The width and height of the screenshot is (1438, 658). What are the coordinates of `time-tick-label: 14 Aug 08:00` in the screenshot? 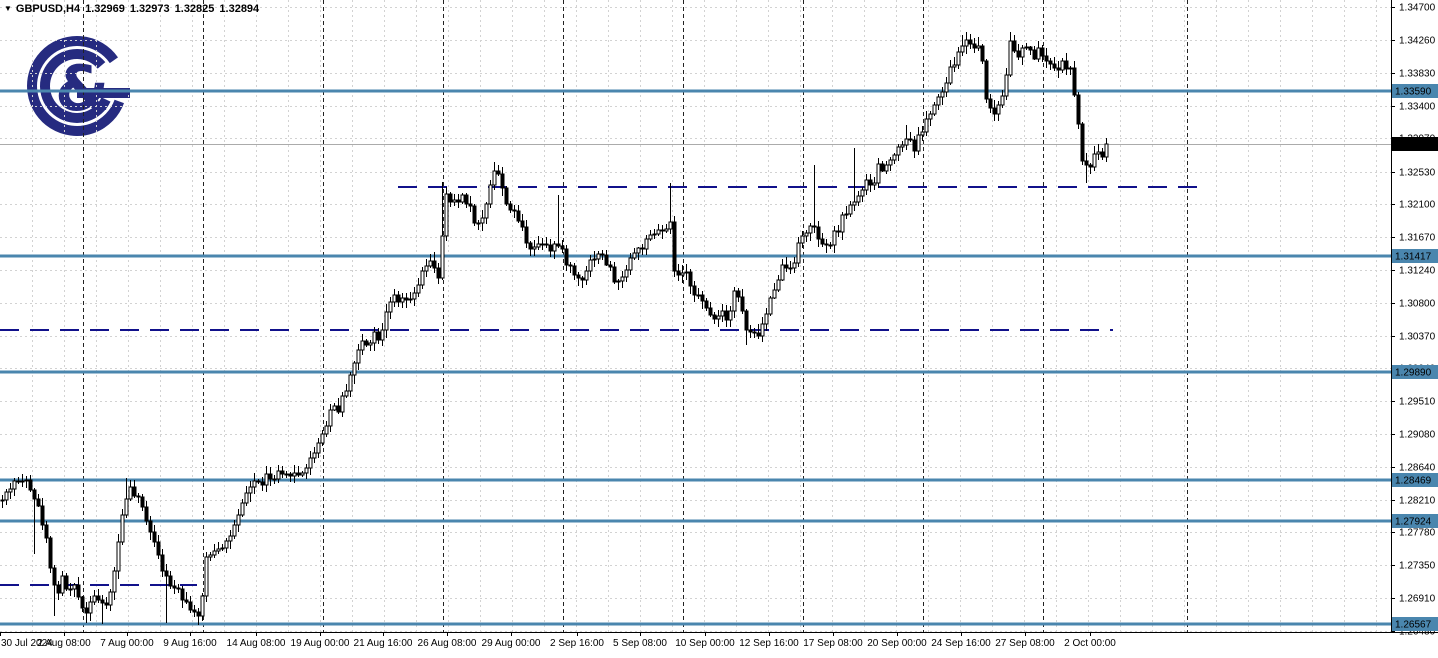 It's located at (256, 643).